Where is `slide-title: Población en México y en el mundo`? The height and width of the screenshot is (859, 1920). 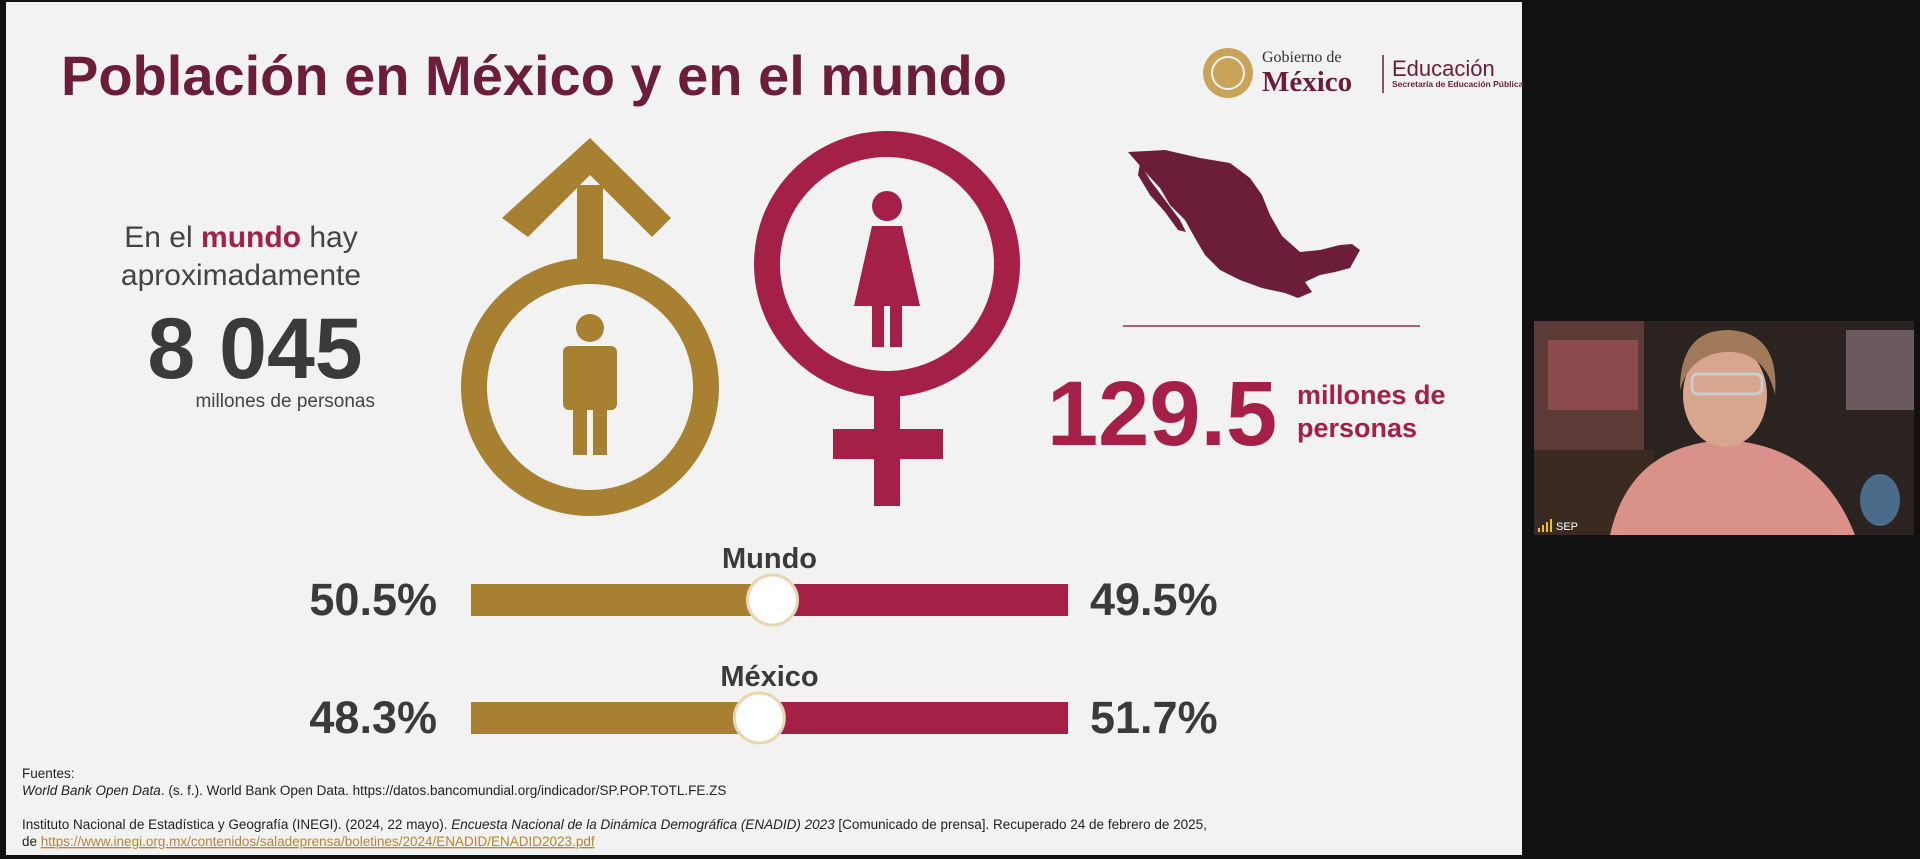
slide-title: Población en México y en el mundo is located at coordinates (534, 75).